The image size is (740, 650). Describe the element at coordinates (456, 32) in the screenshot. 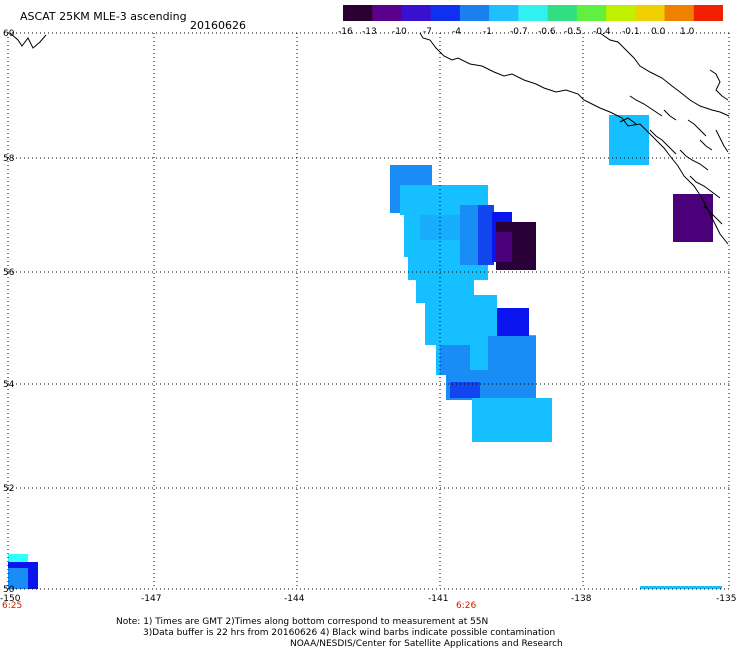

I see `colorbar-label: -4` at that location.